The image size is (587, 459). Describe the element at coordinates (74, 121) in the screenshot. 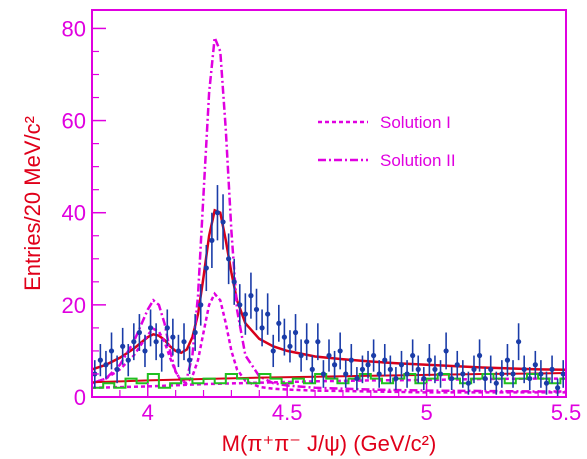

I see `y-tick-label: 60` at that location.